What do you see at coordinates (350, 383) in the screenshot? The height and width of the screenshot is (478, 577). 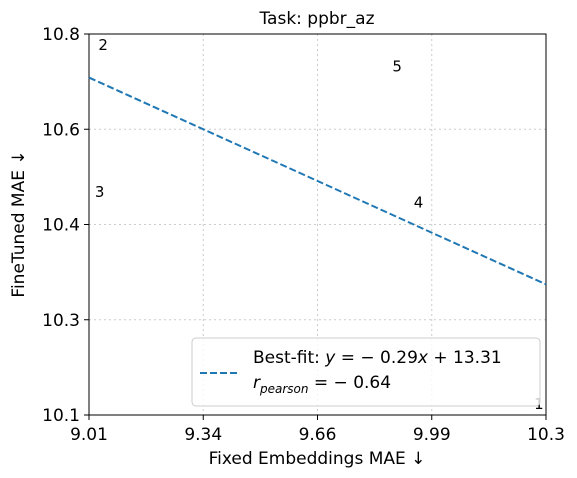 I see `legend-r-rest: = − 0.64` at bounding box center [350, 383].